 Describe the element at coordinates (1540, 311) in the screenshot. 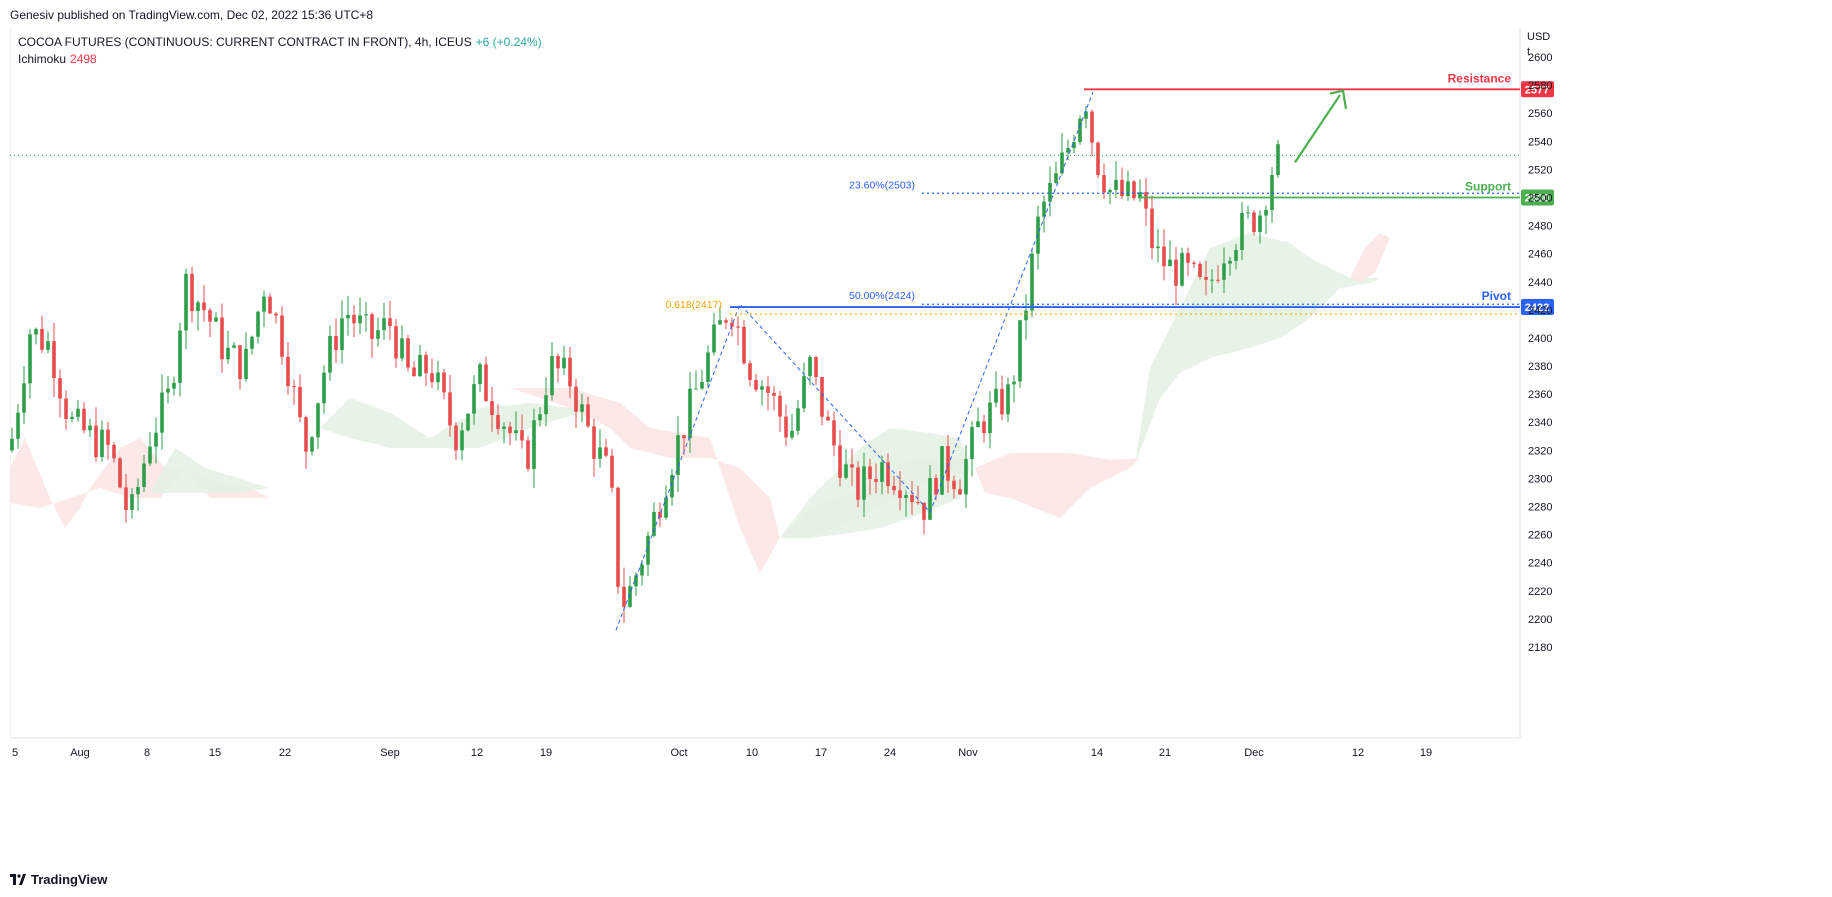

I see `y-tick-label: 2420` at that location.